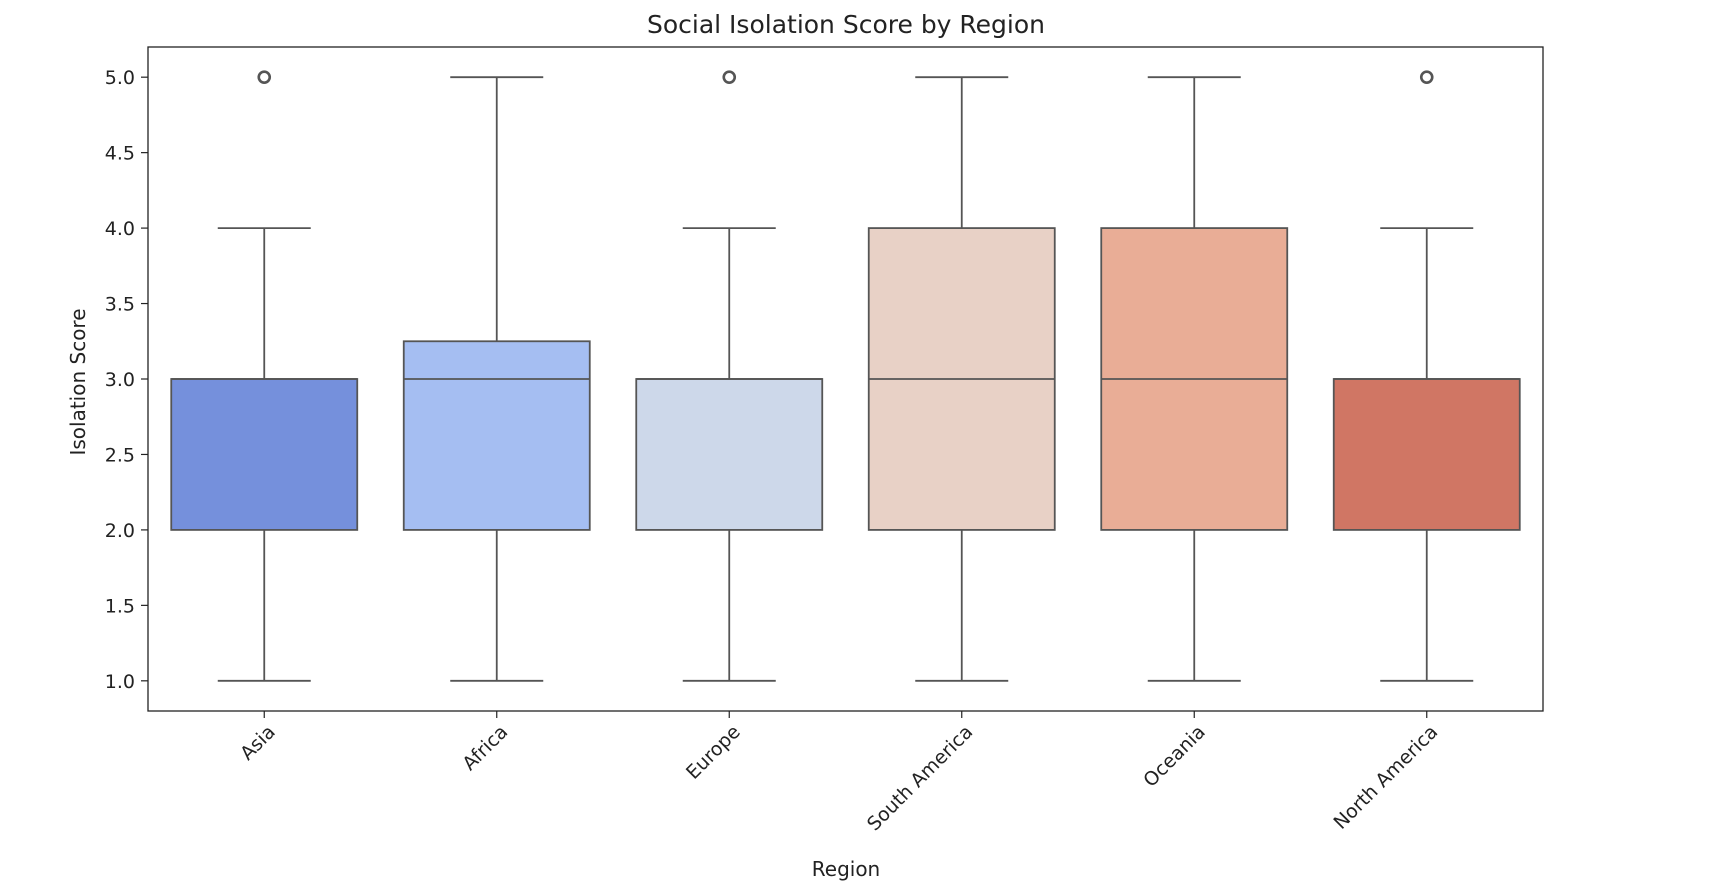 Image resolution: width=1717 pixels, height=890 pixels. I want to click on y-tick-label: 2.5, so click(120, 455).